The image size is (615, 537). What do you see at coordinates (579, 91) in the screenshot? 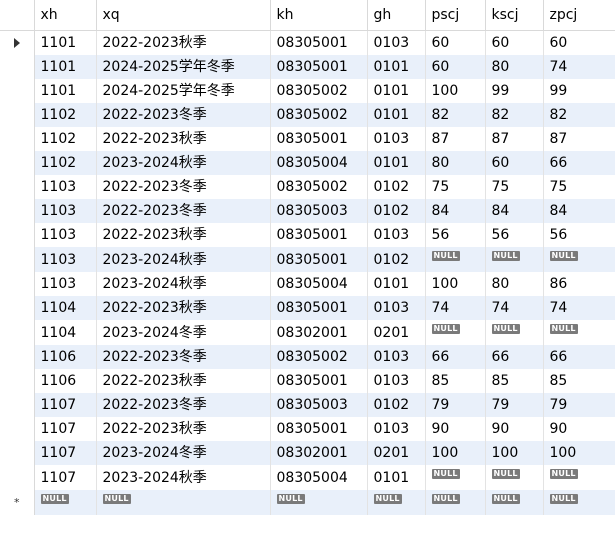
I see `cell-zpcj: 99` at bounding box center [579, 91].